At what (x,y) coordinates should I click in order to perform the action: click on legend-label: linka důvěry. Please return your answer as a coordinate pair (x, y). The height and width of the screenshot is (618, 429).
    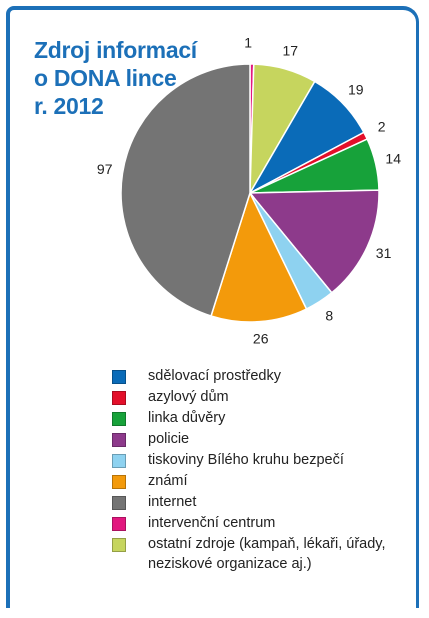
    Looking at the image, I should click on (187, 418).